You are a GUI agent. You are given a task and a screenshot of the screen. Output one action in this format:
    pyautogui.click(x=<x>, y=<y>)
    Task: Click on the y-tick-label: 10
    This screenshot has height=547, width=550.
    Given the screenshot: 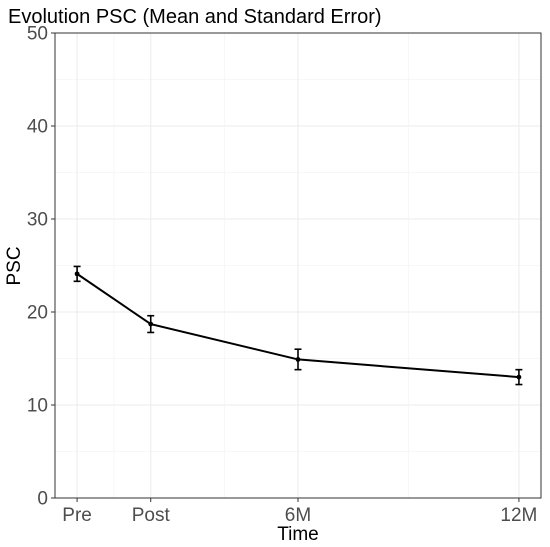 What is the action you would take?
    pyautogui.click(x=37, y=406)
    